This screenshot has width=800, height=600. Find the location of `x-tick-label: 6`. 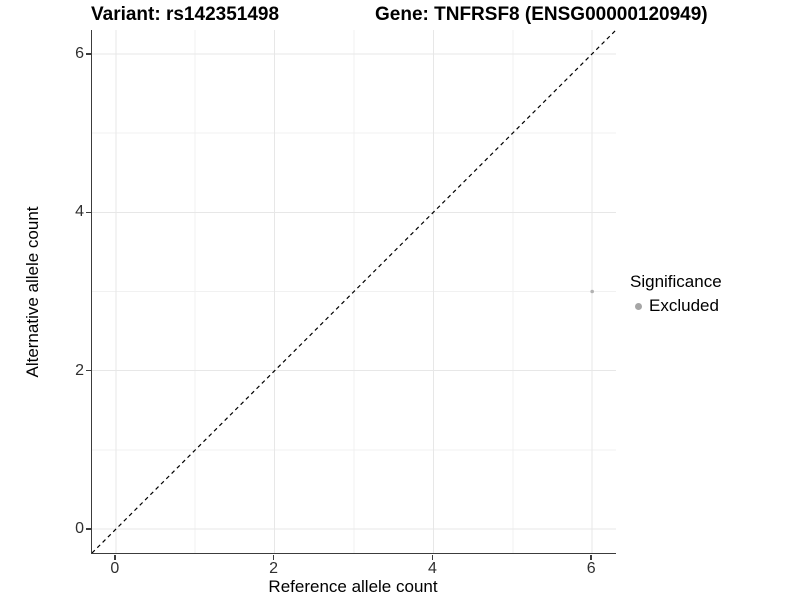

x-tick-label: 6 is located at coordinates (591, 568).